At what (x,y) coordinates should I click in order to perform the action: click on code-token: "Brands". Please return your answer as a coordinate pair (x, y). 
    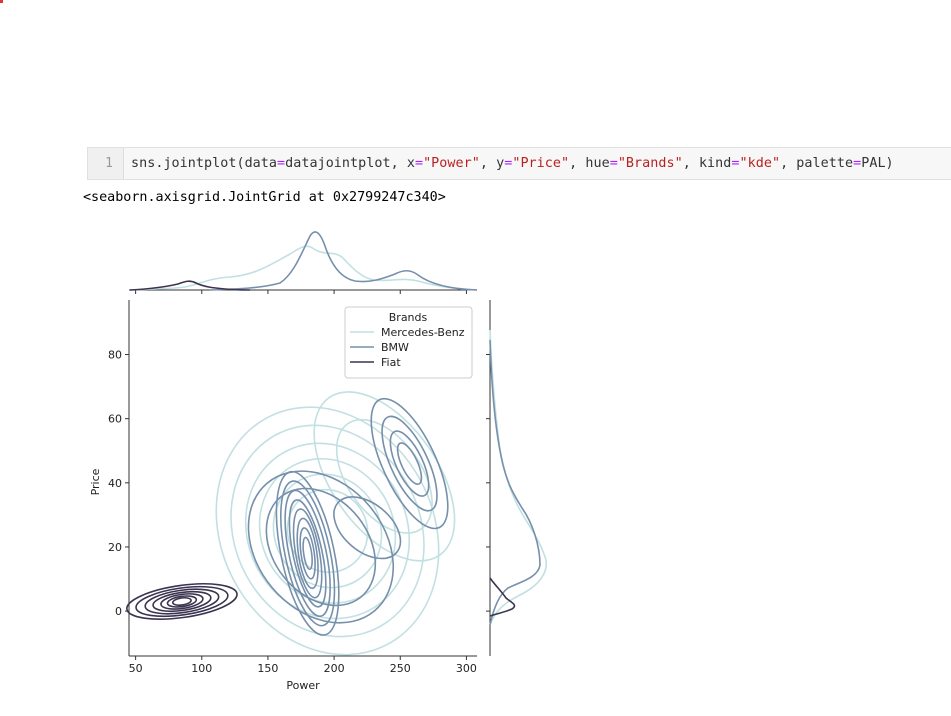
    Looking at the image, I should click on (650, 163).